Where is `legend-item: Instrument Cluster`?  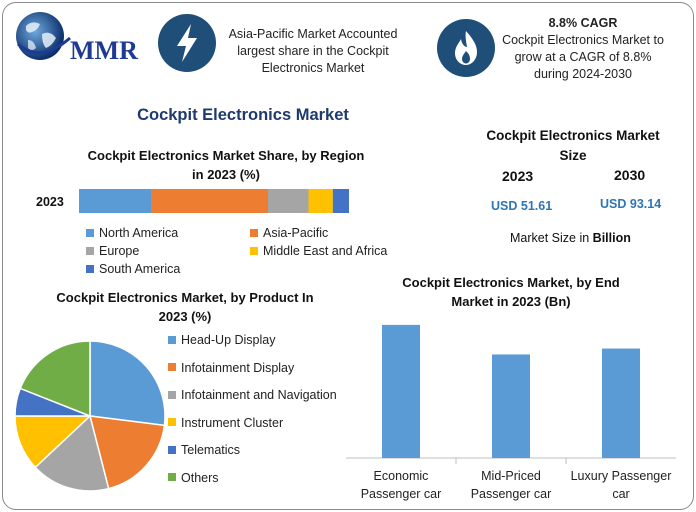 legend-item: Instrument Cluster is located at coordinates (225, 423).